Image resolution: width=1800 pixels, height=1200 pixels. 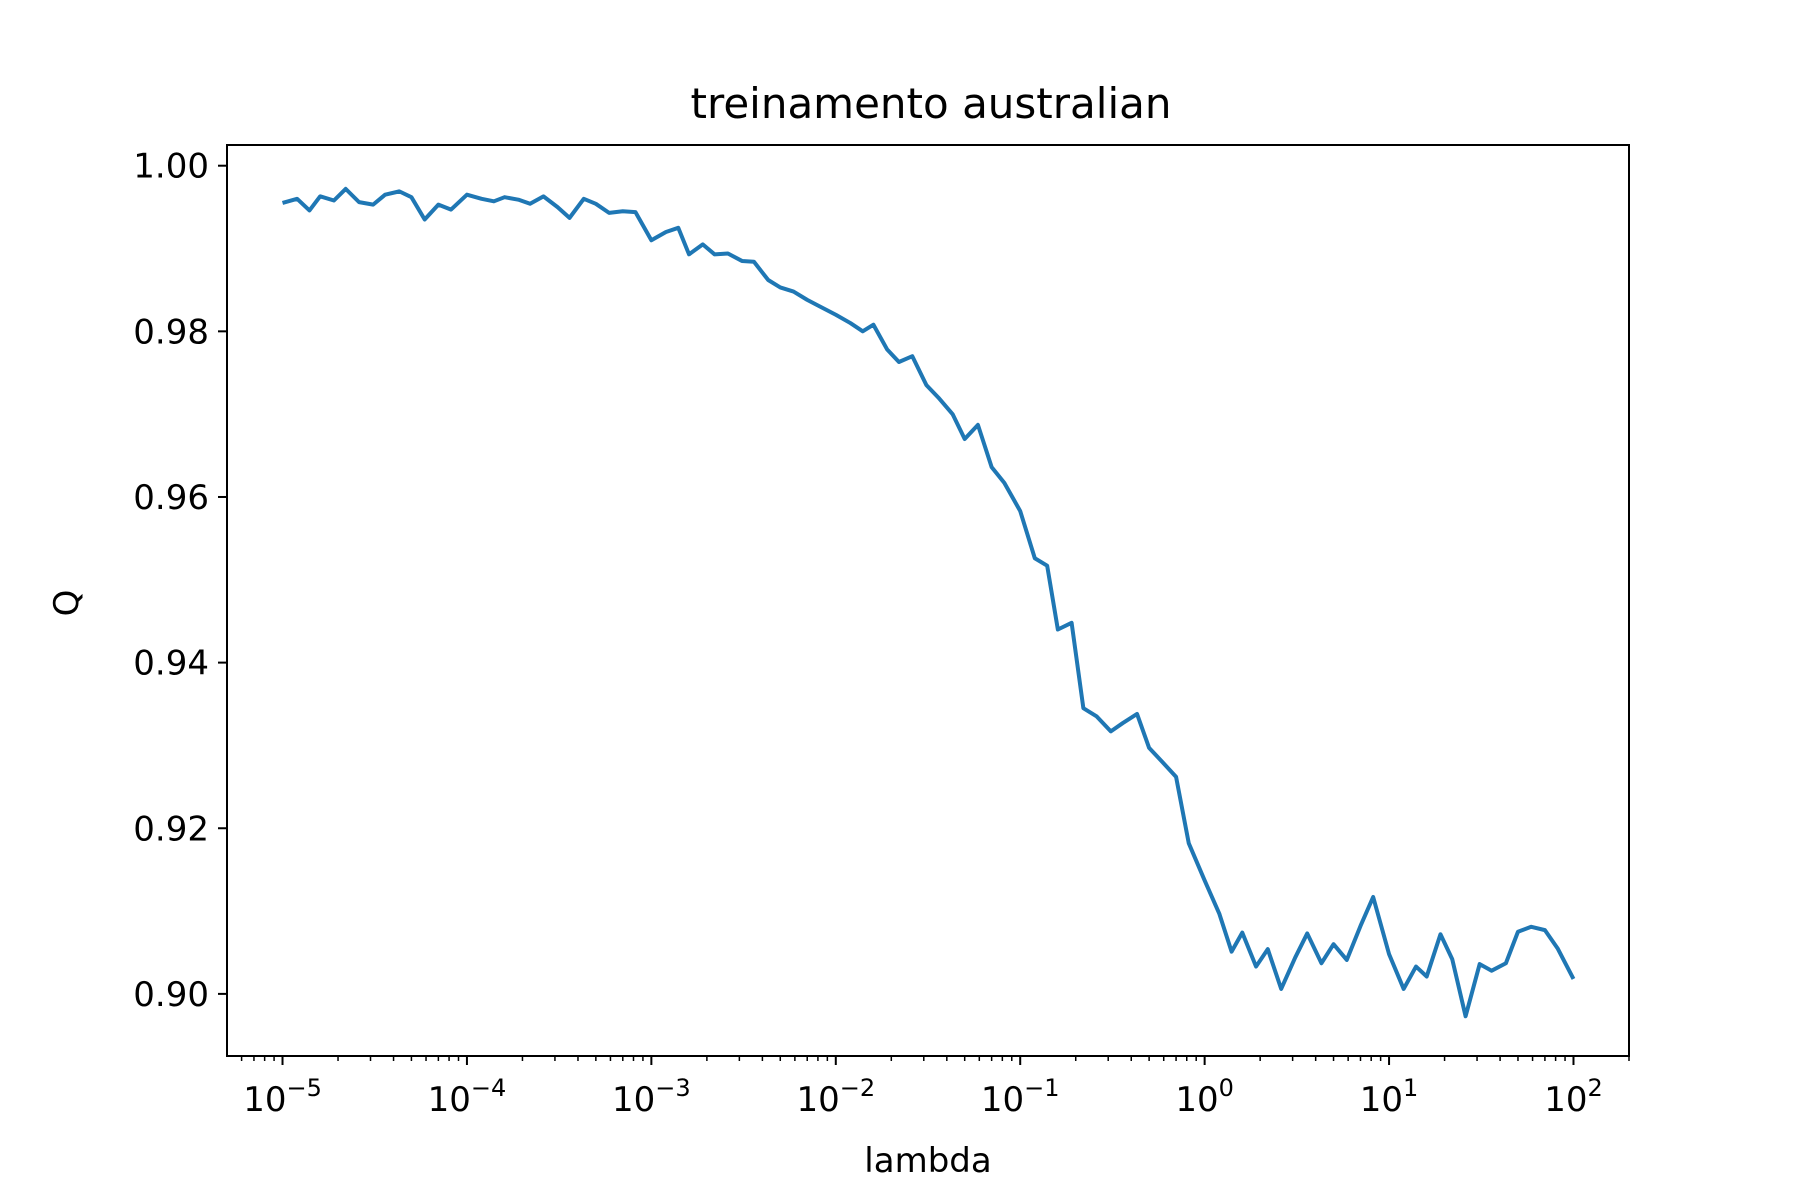 What do you see at coordinates (171, 167) in the screenshot?
I see `y-tick-label: 1.00` at bounding box center [171, 167].